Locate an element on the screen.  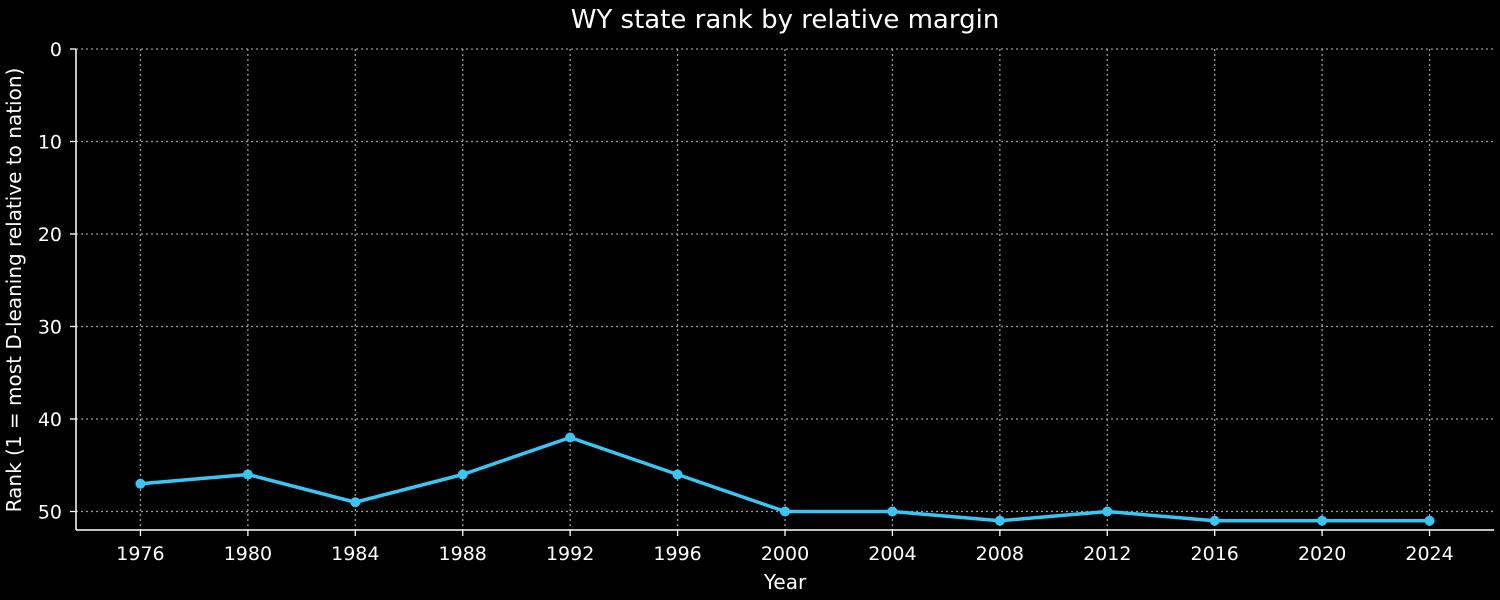
x-axis-label: Year is located at coordinates (785, 582).